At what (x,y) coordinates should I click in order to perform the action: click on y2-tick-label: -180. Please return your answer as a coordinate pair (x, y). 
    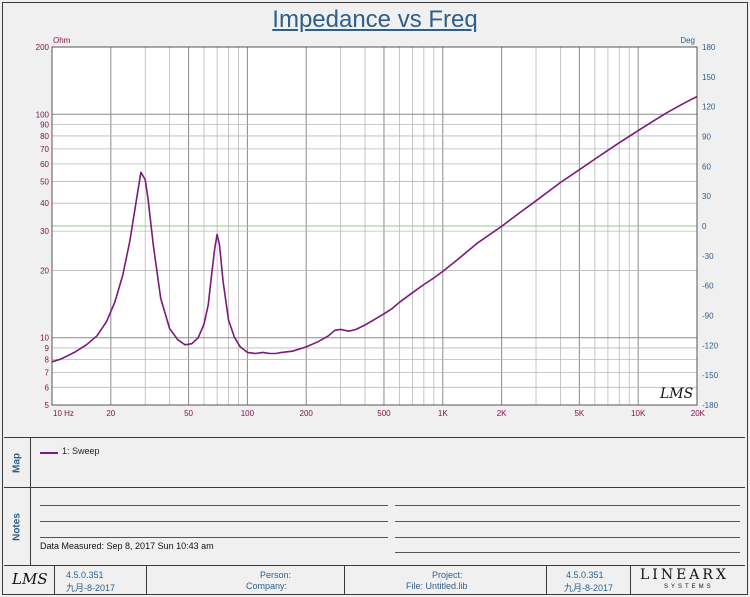
    Looking at the image, I should click on (710, 405).